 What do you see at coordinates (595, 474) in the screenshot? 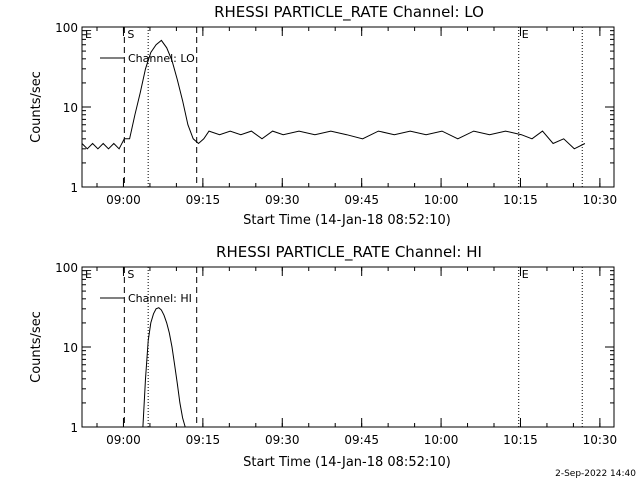
I see `footer-date: 2-Sep-2022 14:40` at bounding box center [595, 474].